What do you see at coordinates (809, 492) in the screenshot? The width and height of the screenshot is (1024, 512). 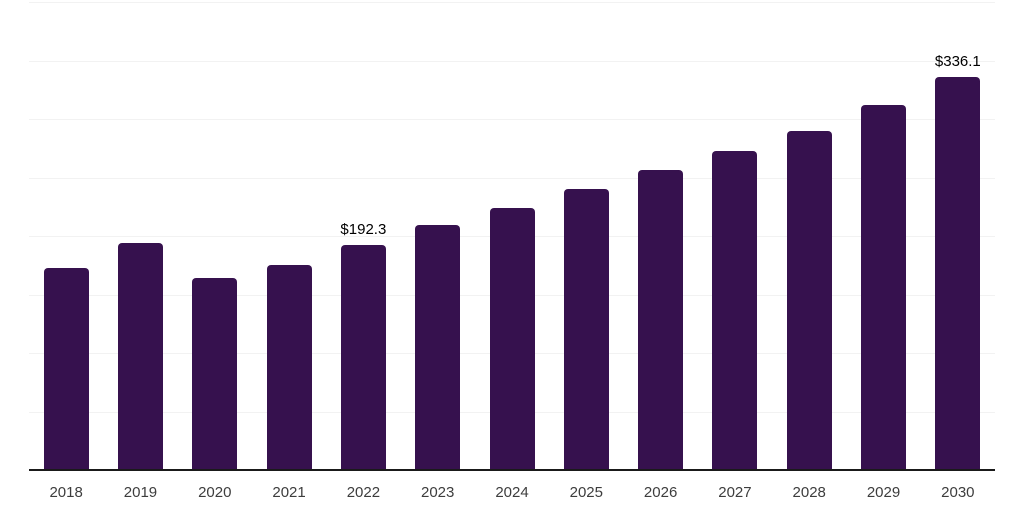 I see `x-tick-label-2028: 2028` at bounding box center [809, 492].